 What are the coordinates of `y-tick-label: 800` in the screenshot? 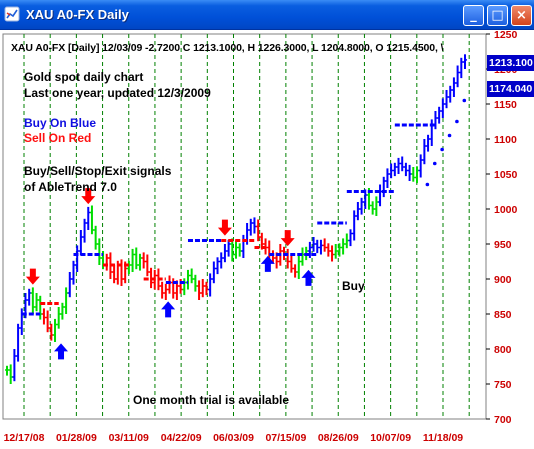 It's located at (503, 350).